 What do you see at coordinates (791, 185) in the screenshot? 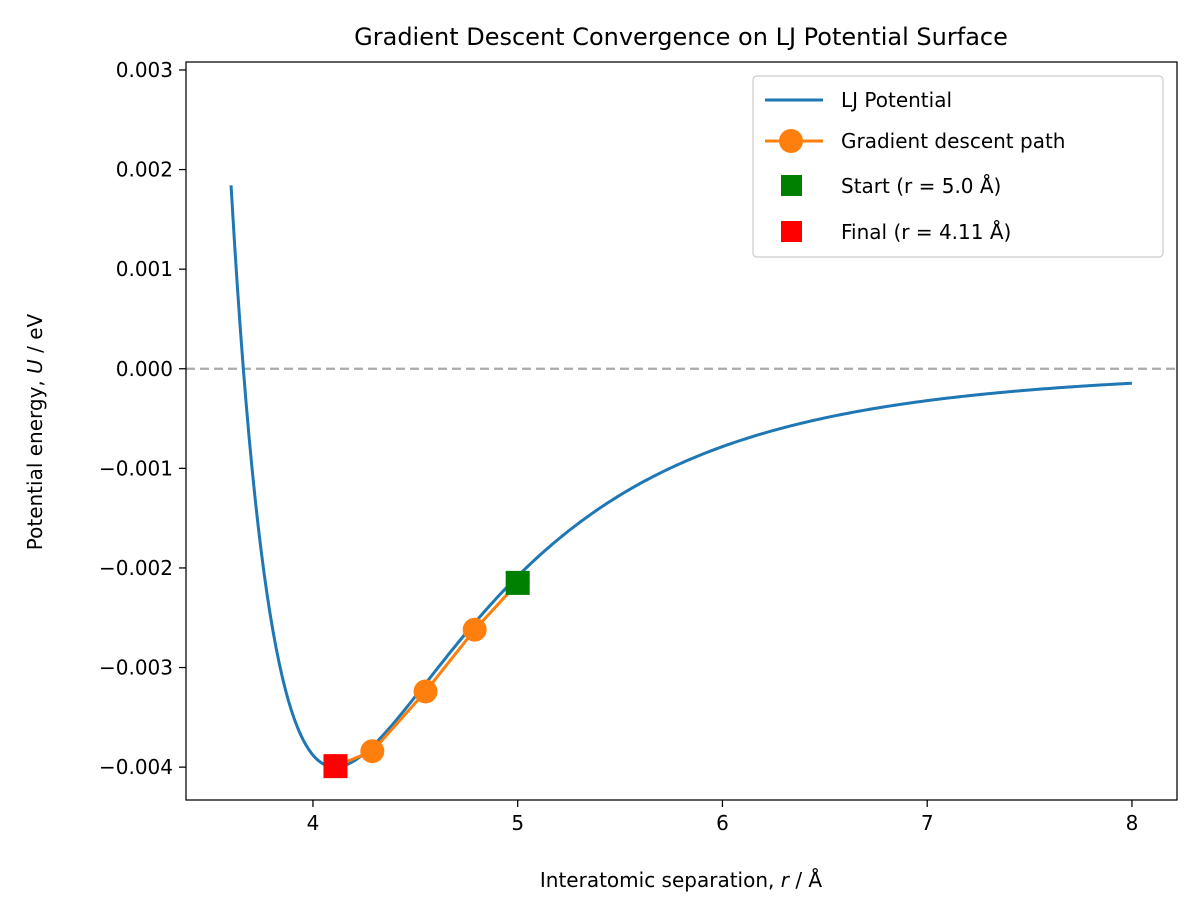
I see `legend-marker-start` at bounding box center [791, 185].